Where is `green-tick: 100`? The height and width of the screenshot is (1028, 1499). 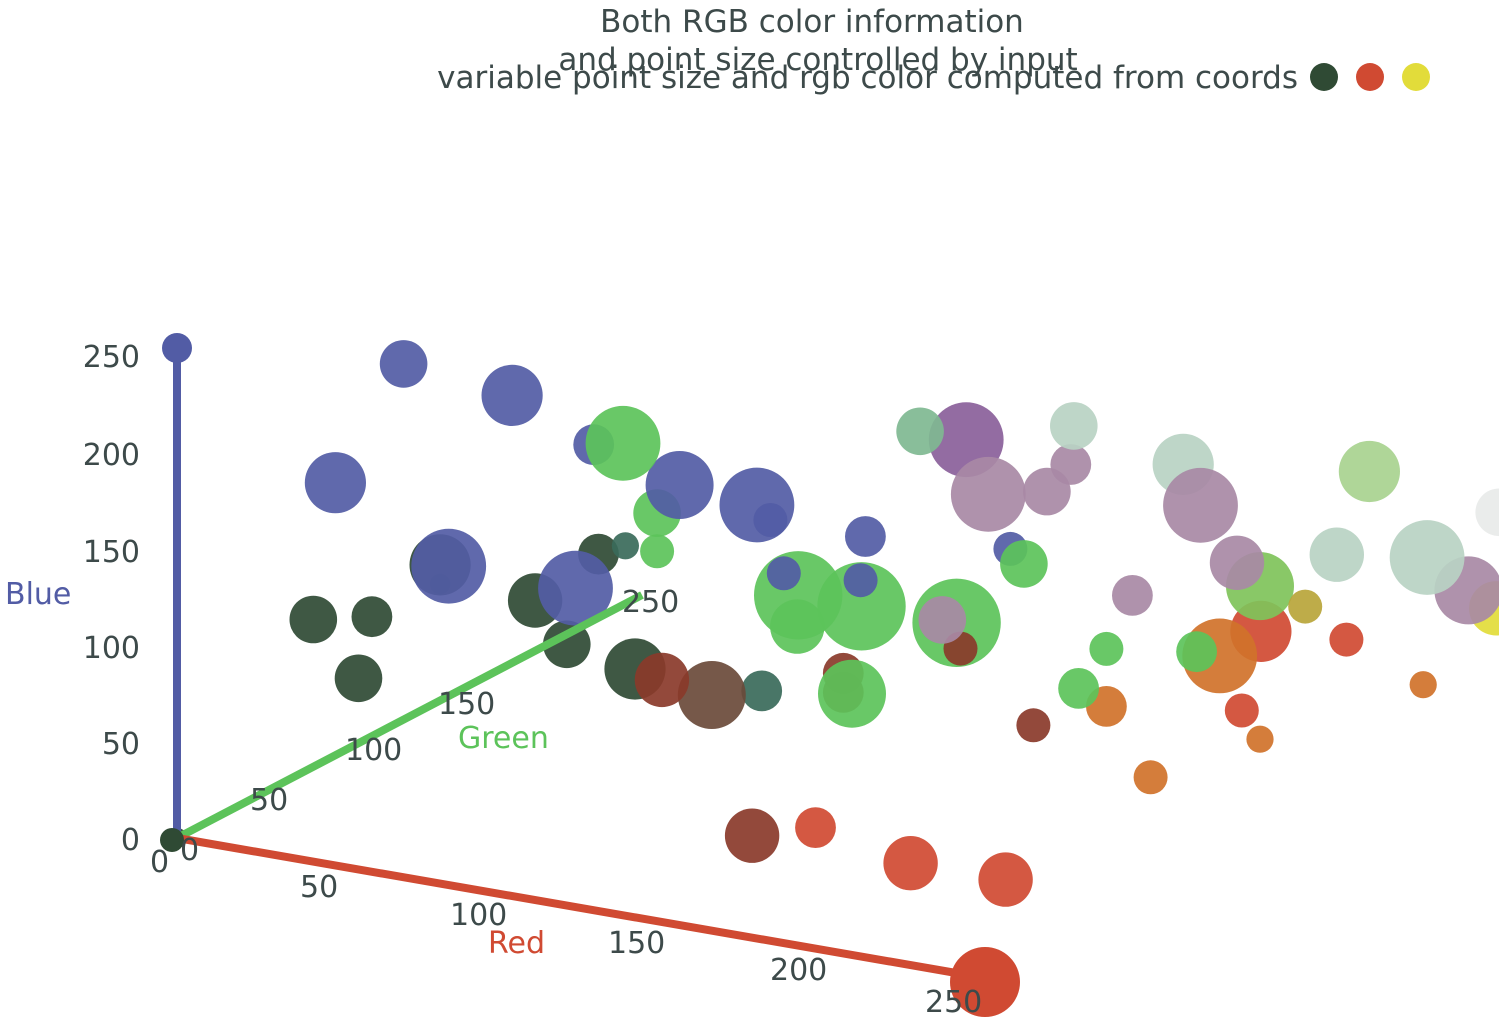
green-tick: 100 is located at coordinates (373, 750).